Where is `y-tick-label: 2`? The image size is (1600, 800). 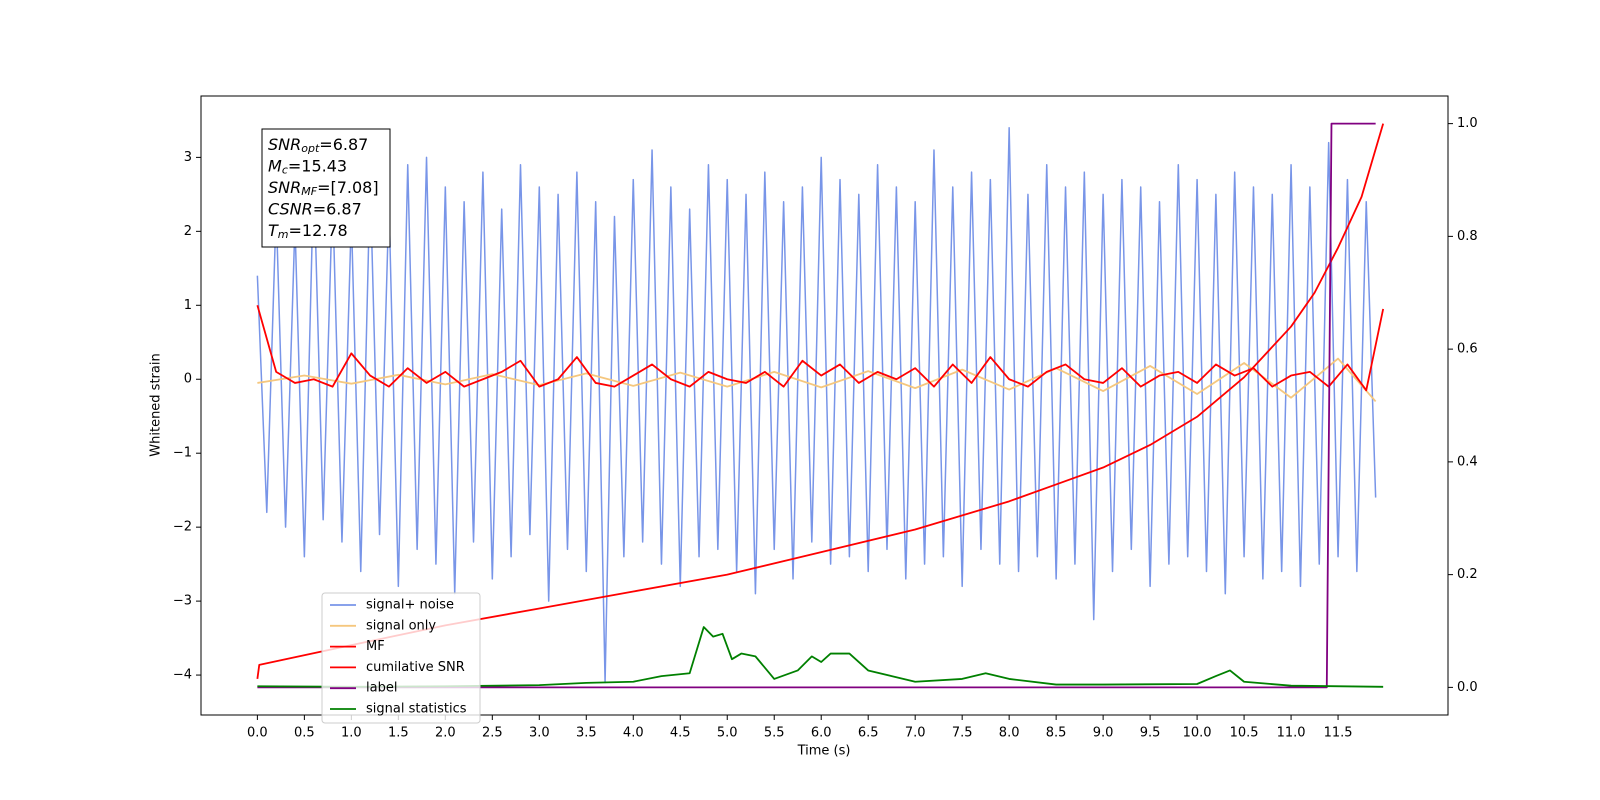 y-tick-label: 2 is located at coordinates (188, 231).